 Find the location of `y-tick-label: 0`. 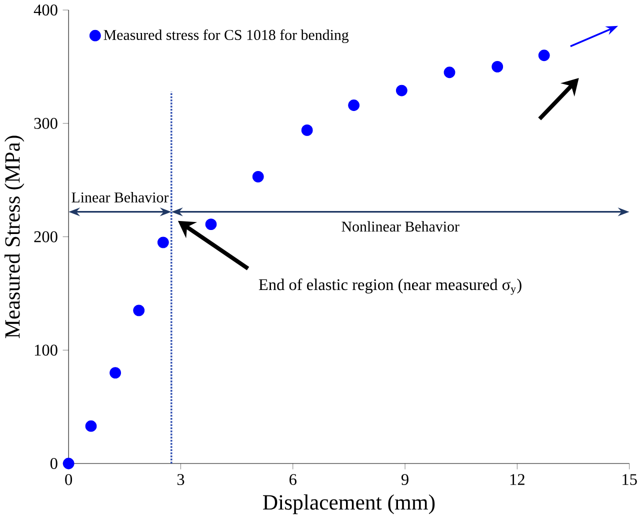

y-tick-label: 0 is located at coordinates (54, 464).